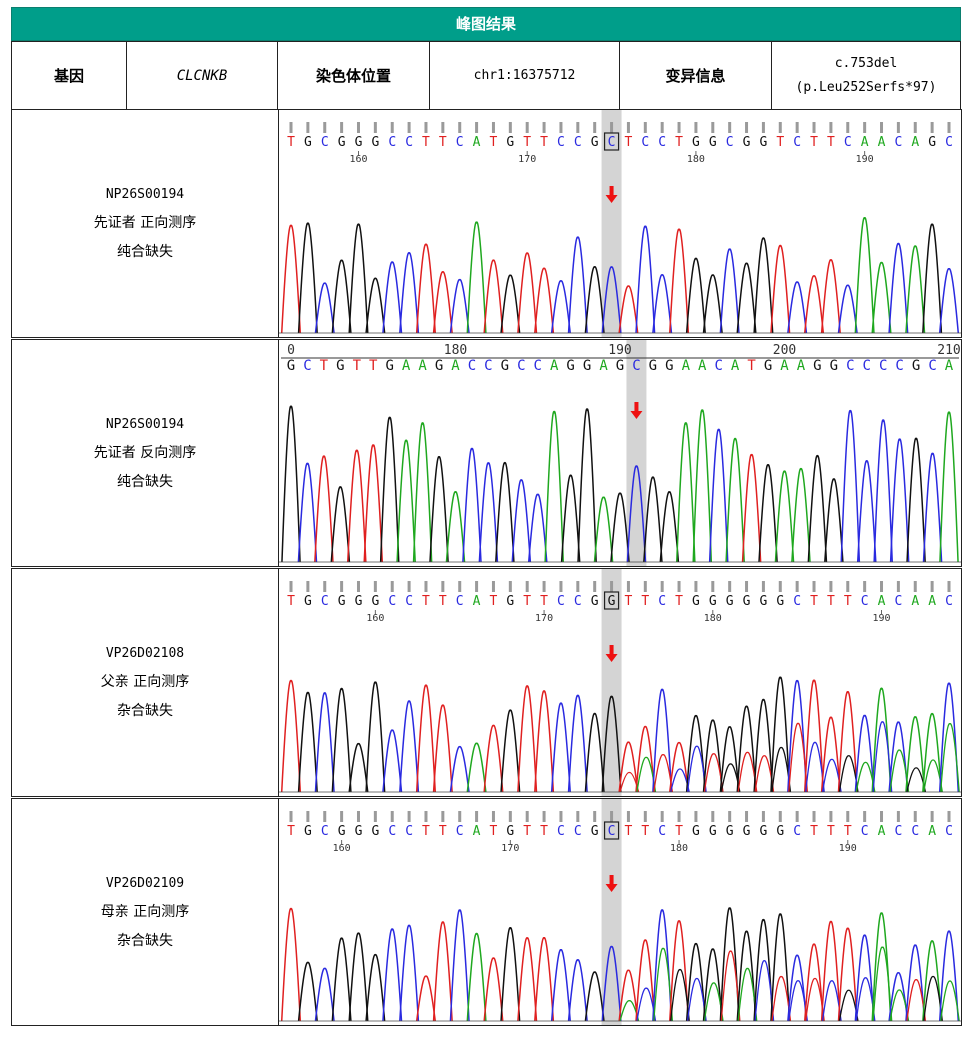 Image resolution: width=972 pixels, height=1039 pixels. Describe the element at coordinates (145, 912) in the screenshot. I see `sample-label: VP26D02109 母亲 正向测序 杂合缺失` at that location.